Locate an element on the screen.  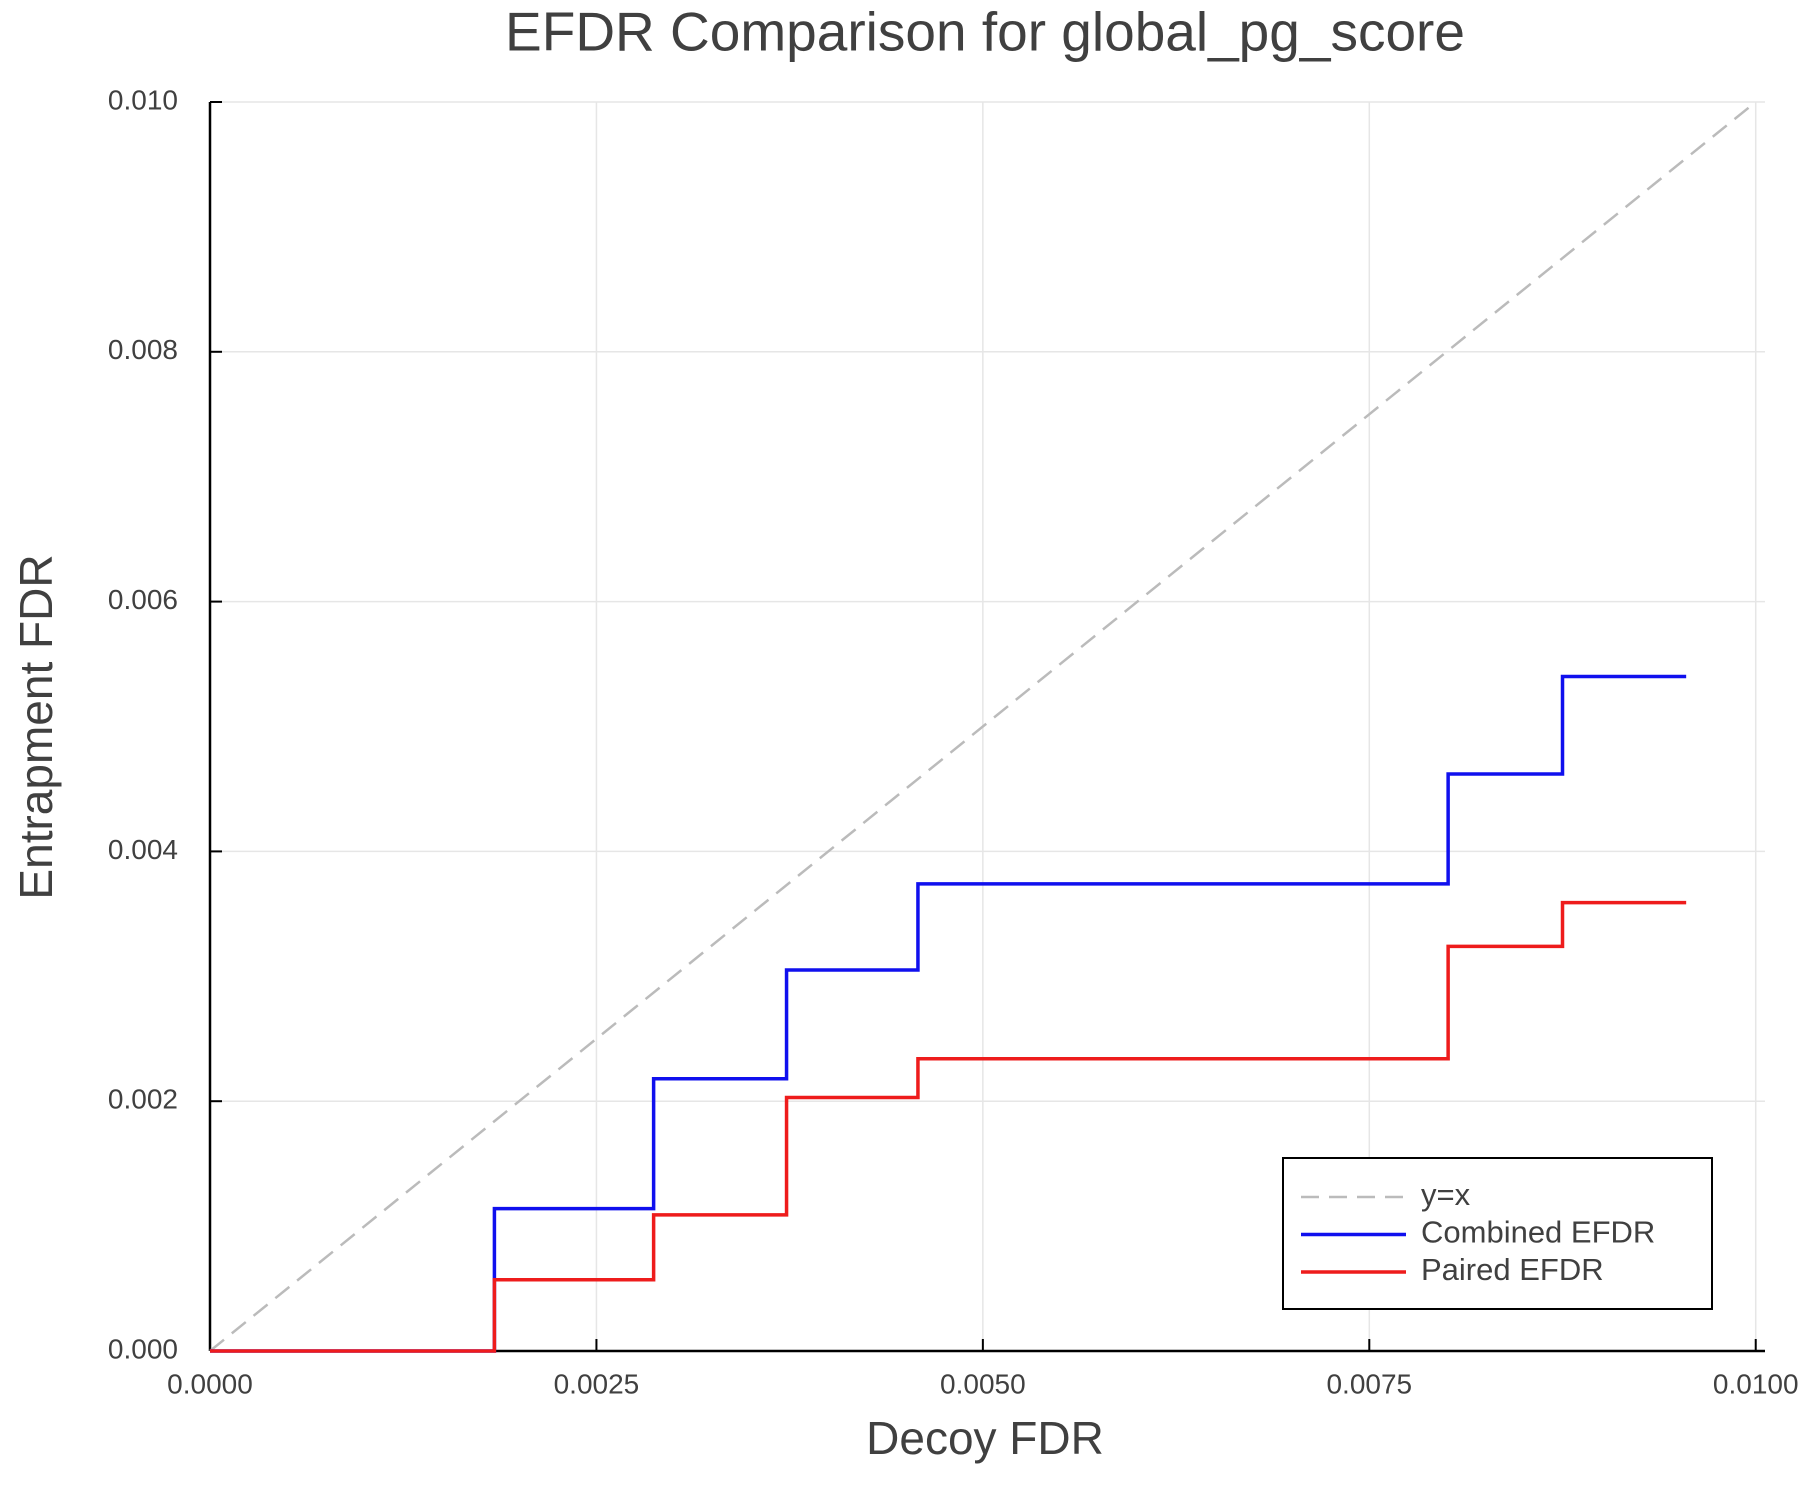
y-axis-label: Entrapment FDR is located at coordinates (36, 726).